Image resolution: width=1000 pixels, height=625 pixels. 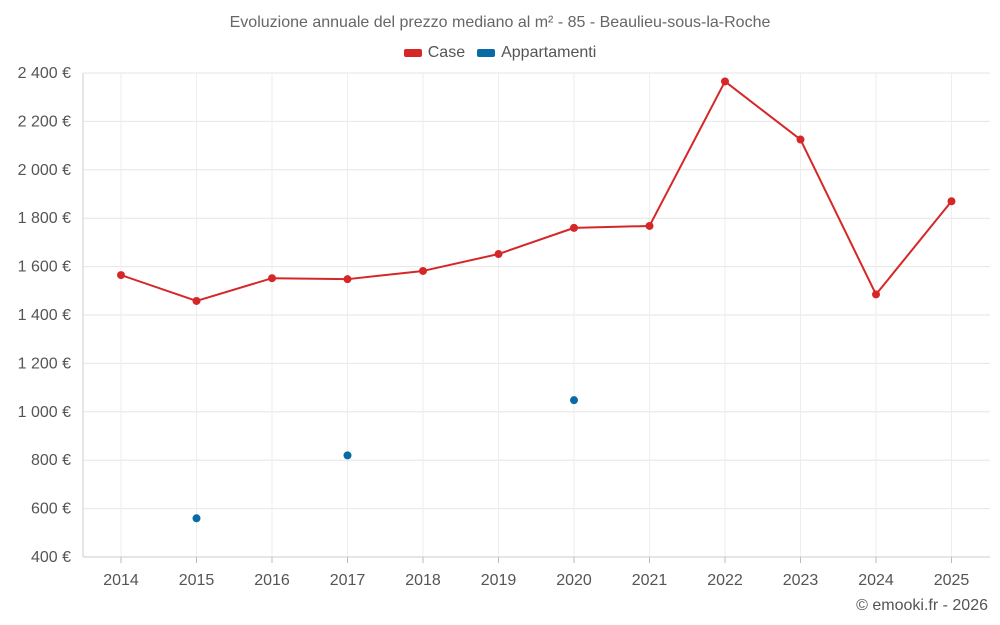 I want to click on x-tick-label: 2015, so click(x=197, y=580).